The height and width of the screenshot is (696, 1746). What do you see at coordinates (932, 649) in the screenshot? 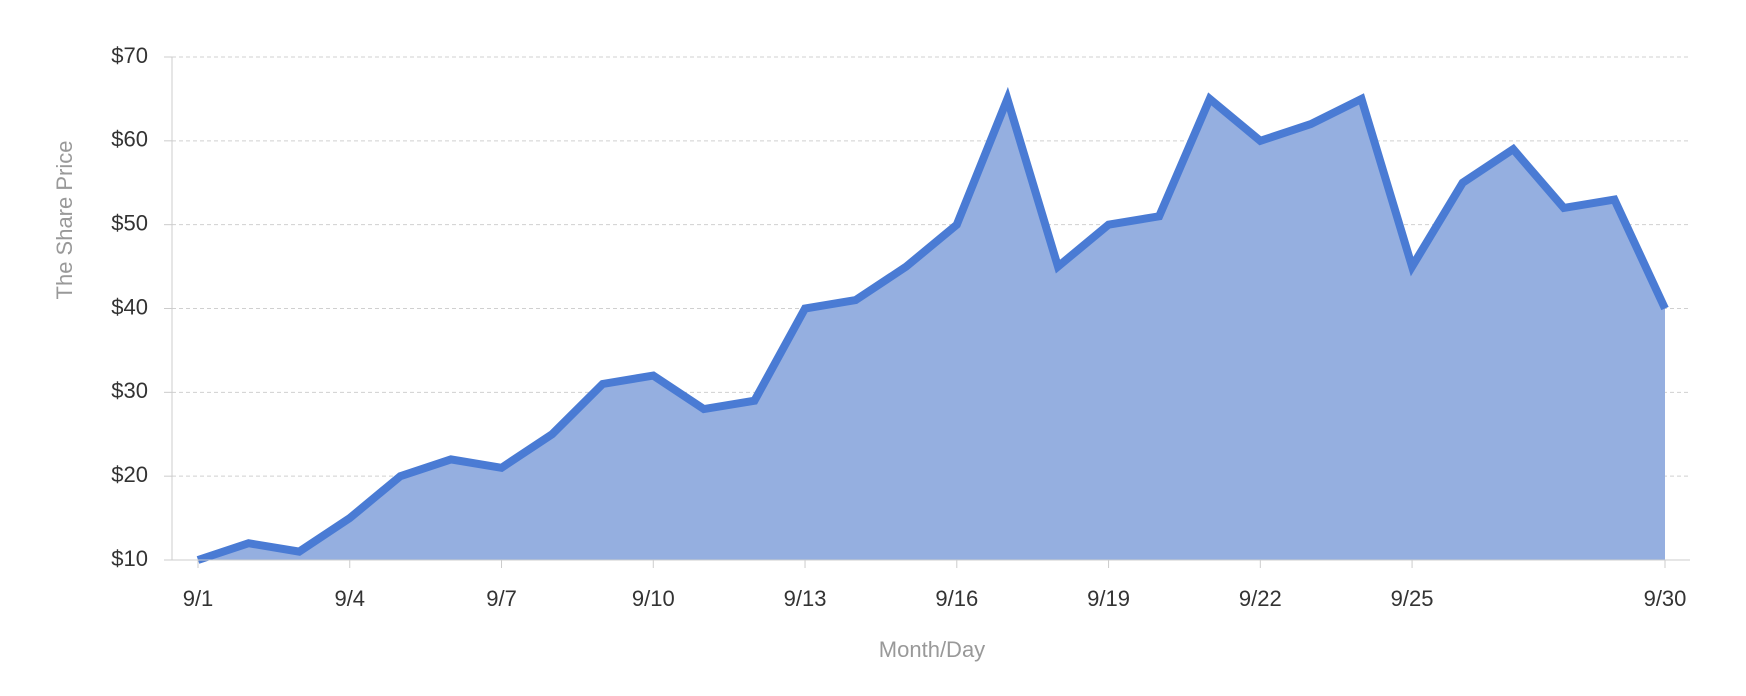
I see `x-axis-title: Month/Day` at bounding box center [932, 649].